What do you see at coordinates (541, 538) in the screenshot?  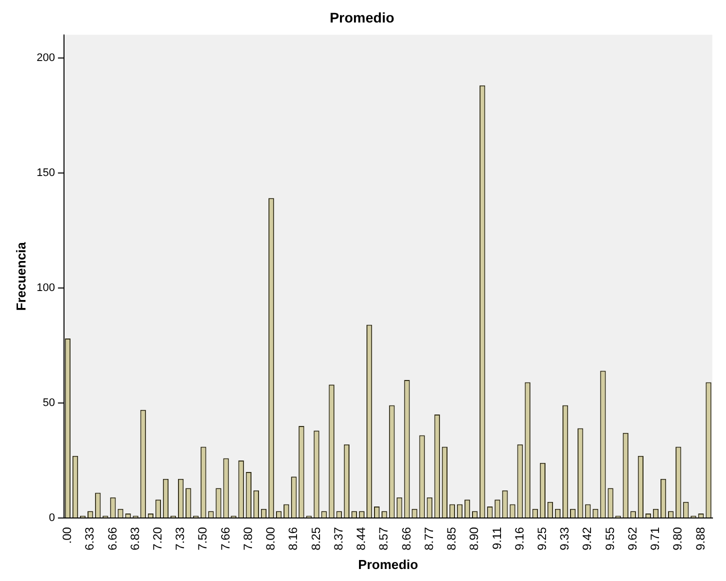 I see `x-tick-label: 9.25` at bounding box center [541, 538].